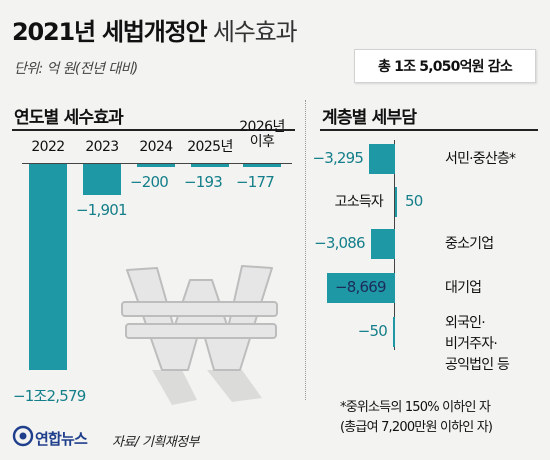 The image size is (550, 460). Describe the element at coordinates (155, 442) in the screenshot. I see `source-label: 자료/ 기획재정부` at that location.